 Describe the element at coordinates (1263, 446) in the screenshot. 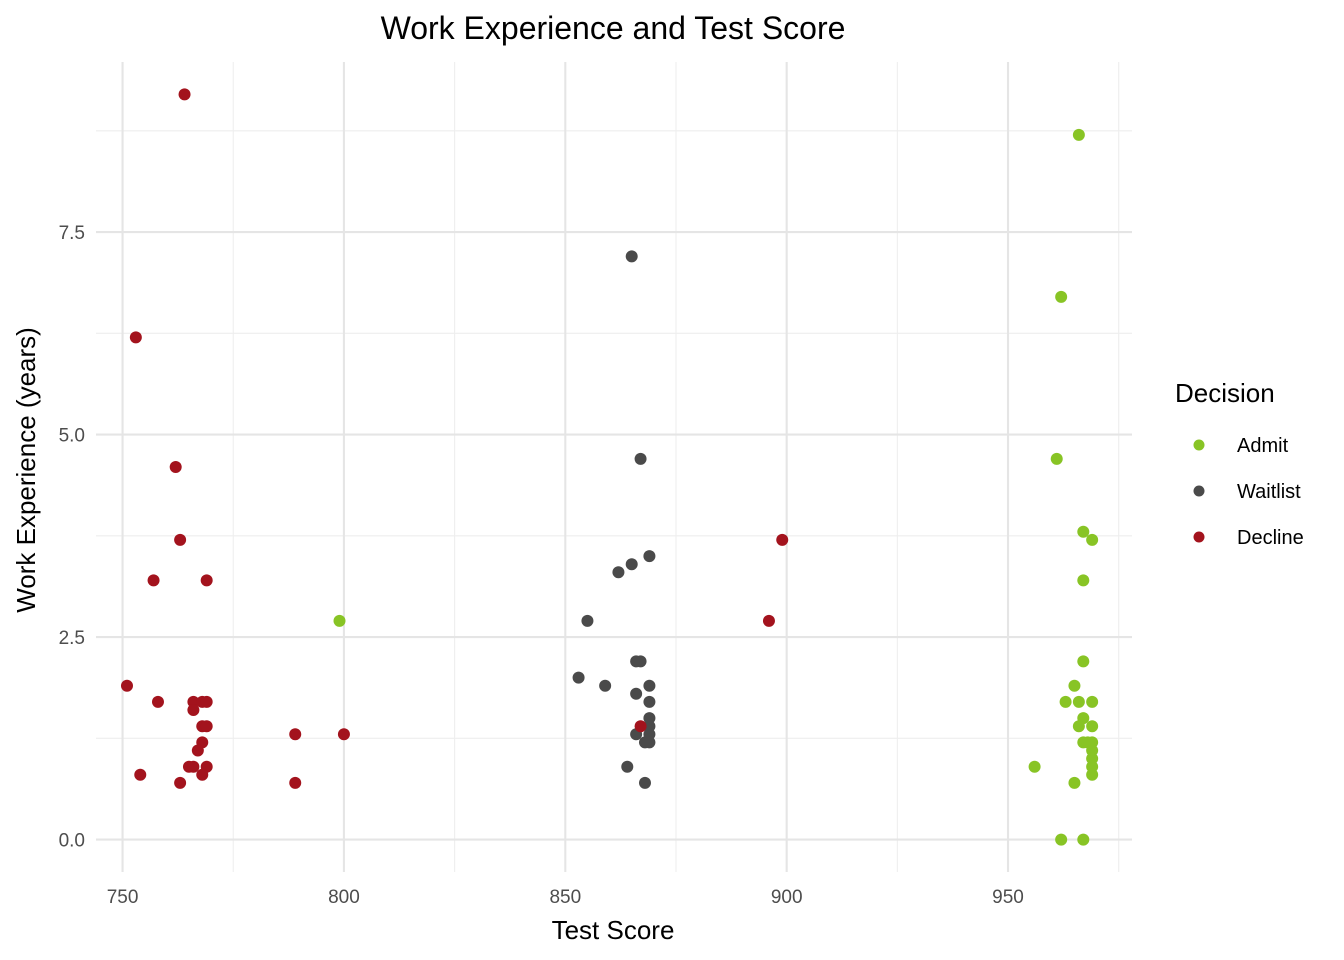

I see `legend-label-admit: Admit` at that location.